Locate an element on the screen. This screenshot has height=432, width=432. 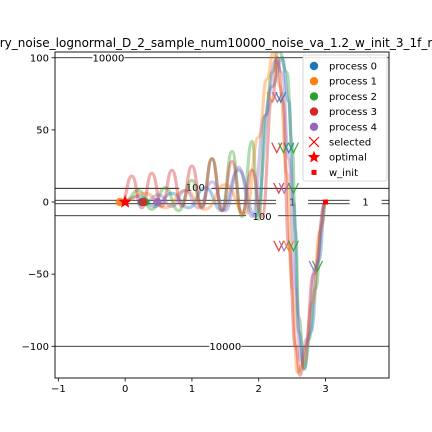
legend-label-5: selected is located at coordinates (350, 143).